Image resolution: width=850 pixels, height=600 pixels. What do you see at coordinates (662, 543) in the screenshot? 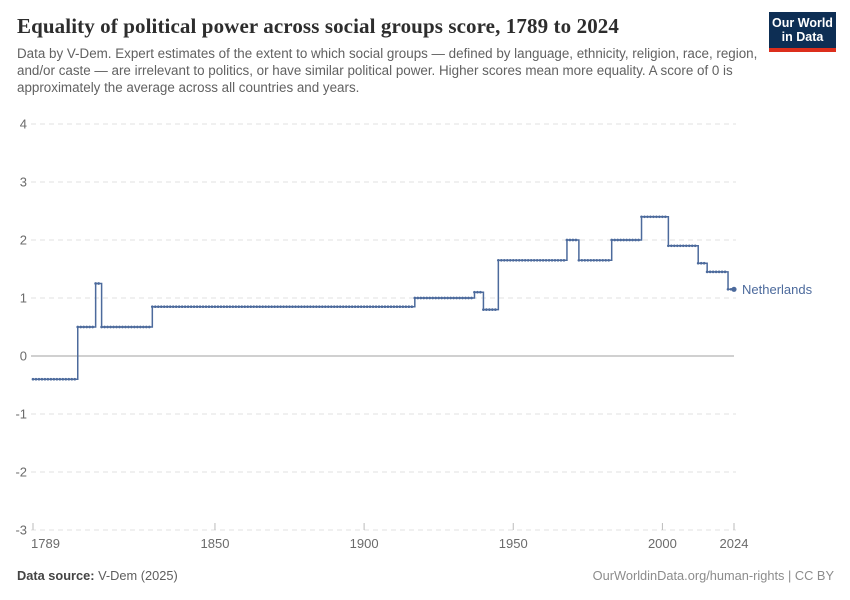
I see `x-axis-tick-label: 2000` at bounding box center [662, 543].